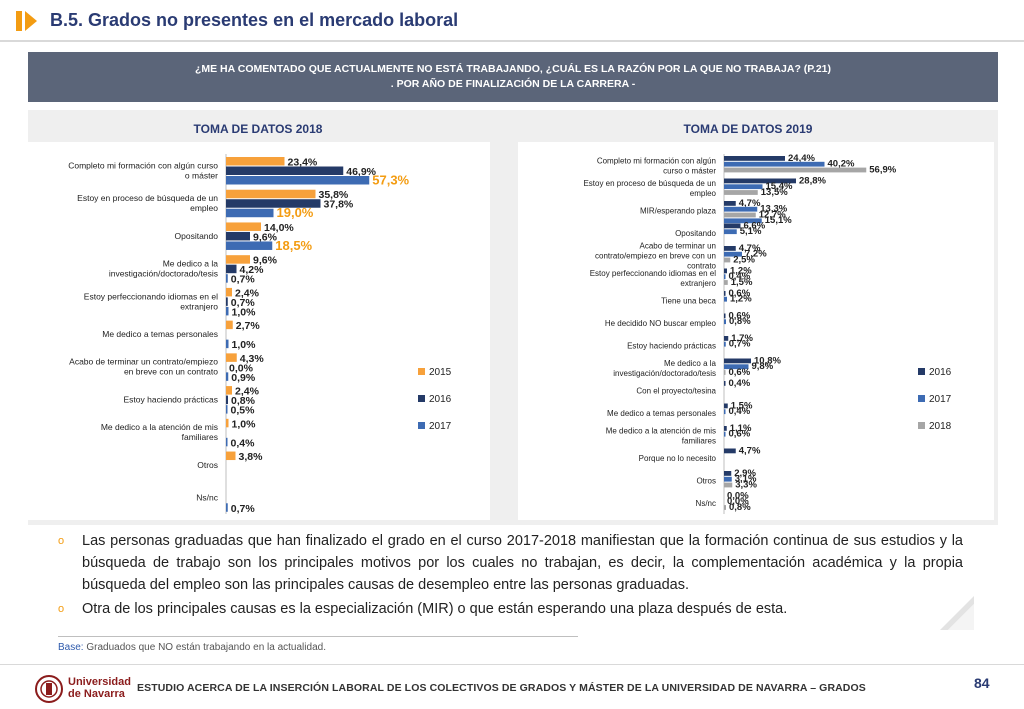 This screenshot has height=709, width=1024. What do you see at coordinates (751, 231) in the screenshot?
I see `data-label: 5,1%` at bounding box center [751, 231].